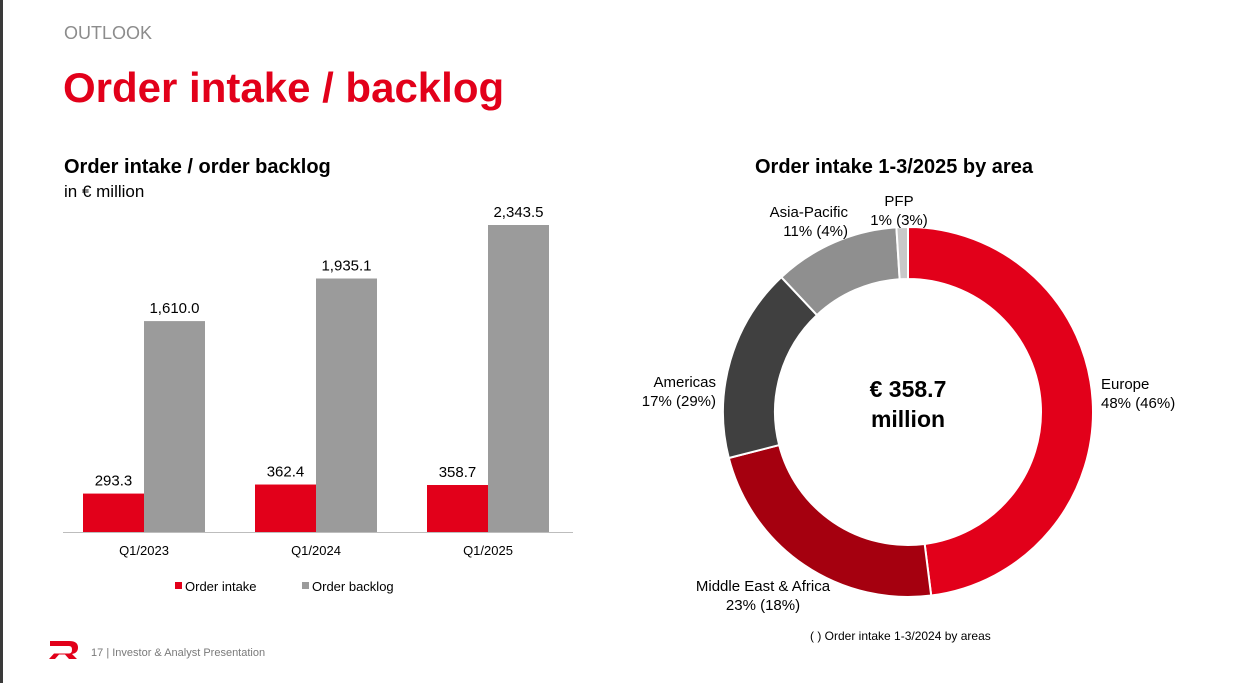 The image size is (1251, 683). What do you see at coordinates (346, 266) in the screenshot?
I see `data-label: 1,935.1` at bounding box center [346, 266].